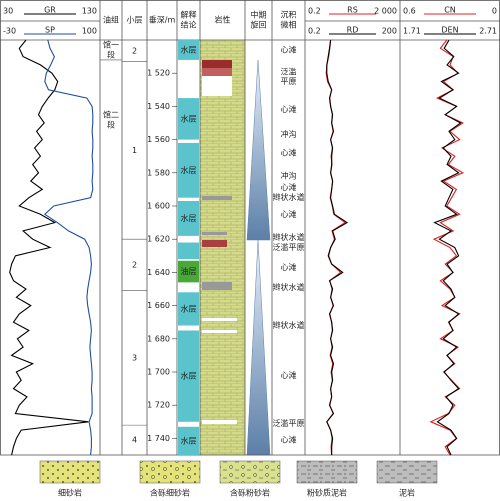 This screenshot has height=501, width=500. What do you see at coordinates (111, 54) in the screenshot?
I see `oil-group-label: 段` at bounding box center [111, 54].